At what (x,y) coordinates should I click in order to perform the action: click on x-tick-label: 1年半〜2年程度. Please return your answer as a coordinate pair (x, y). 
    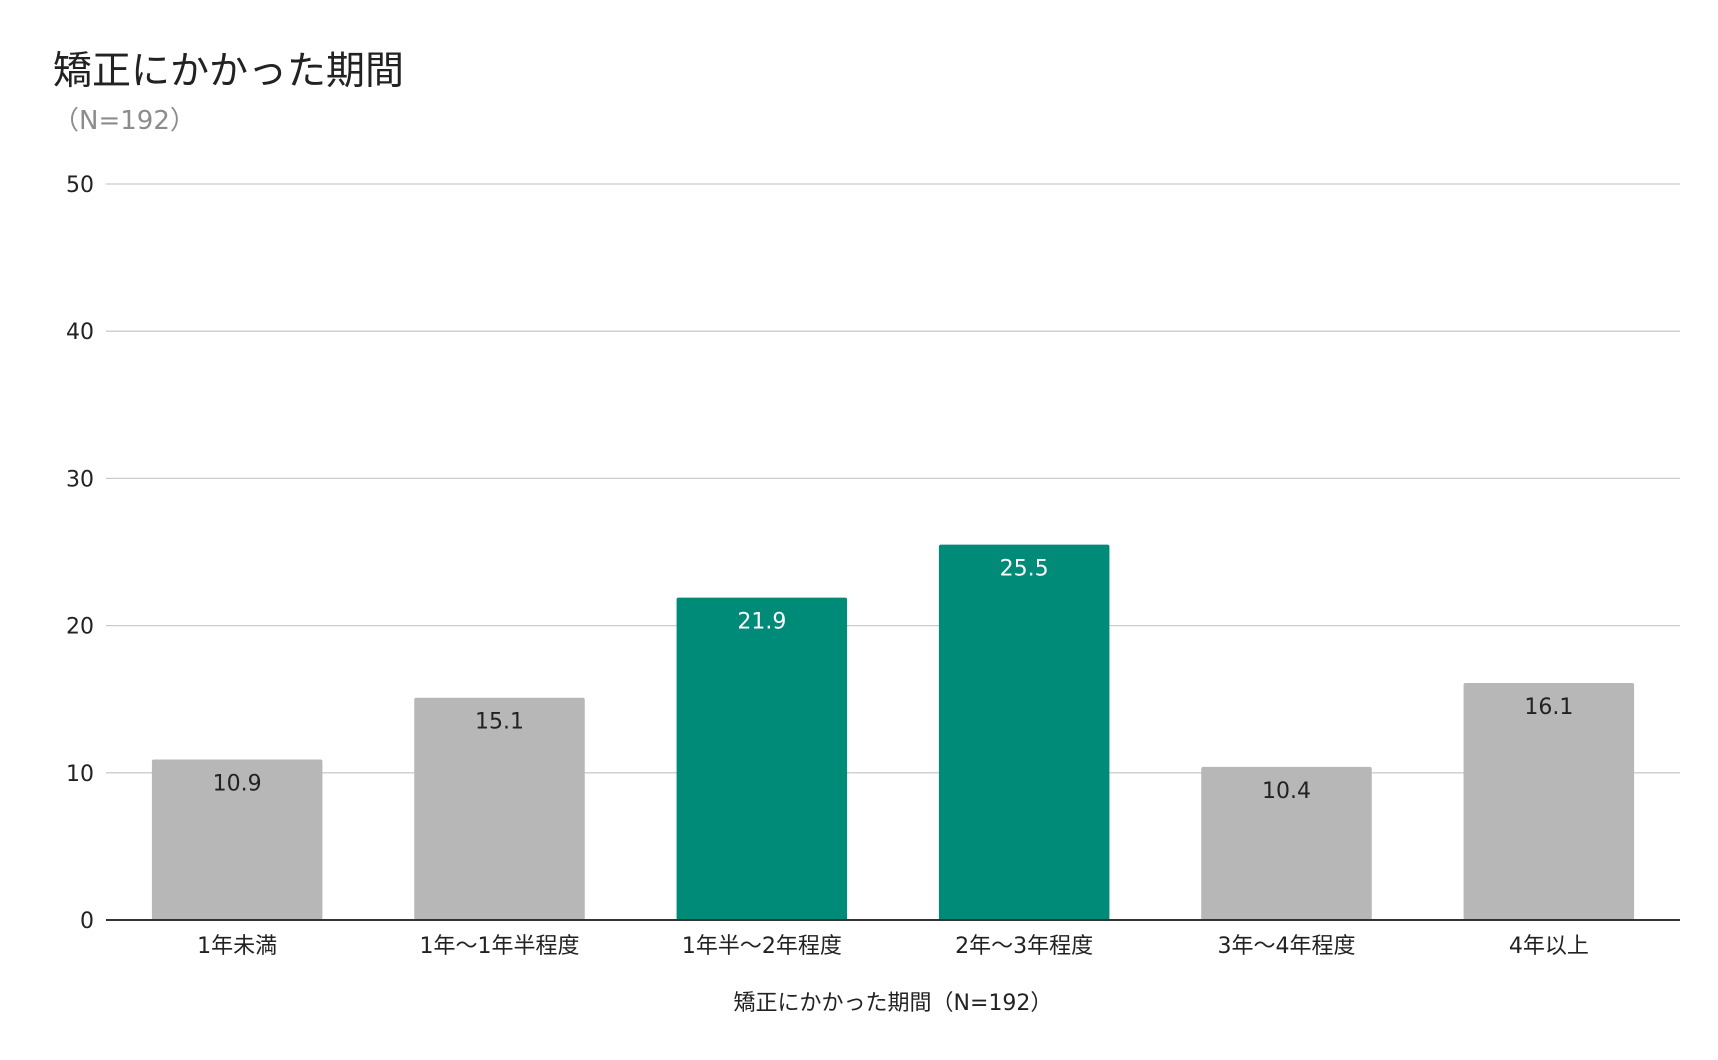
    Looking at the image, I should click on (762, 946).